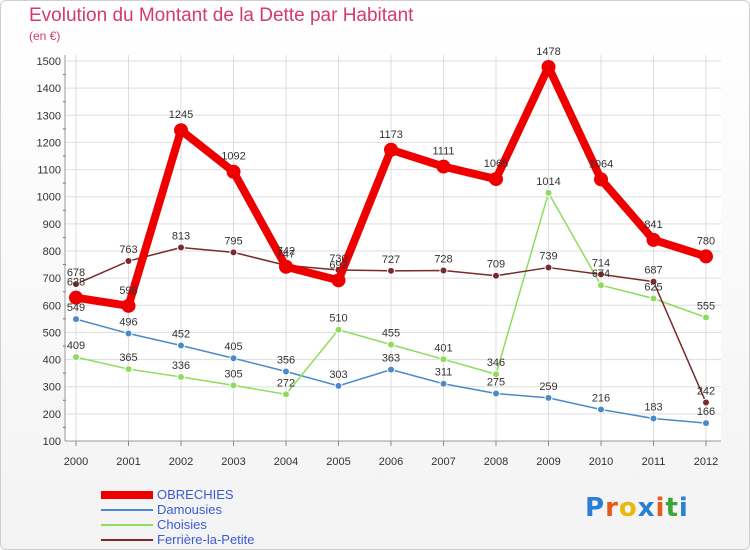 This screenshot has height=550, width=750. I want to click on y-tick-label: 200, so click(52, 415).